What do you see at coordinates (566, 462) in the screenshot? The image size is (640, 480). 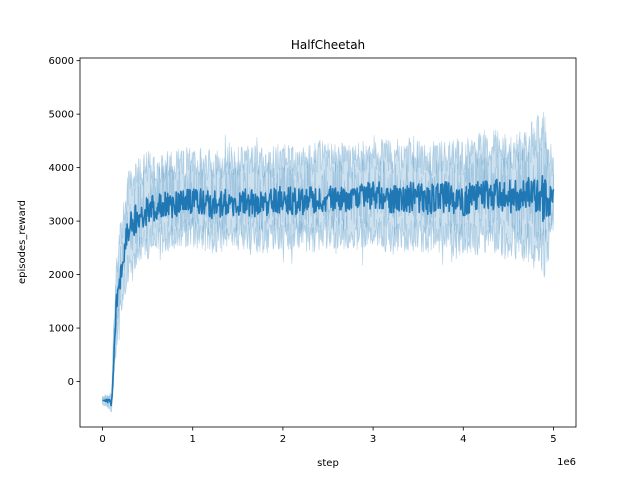 I see `x-axis-scale-label: 1e6` at bounding box center [566, 462].